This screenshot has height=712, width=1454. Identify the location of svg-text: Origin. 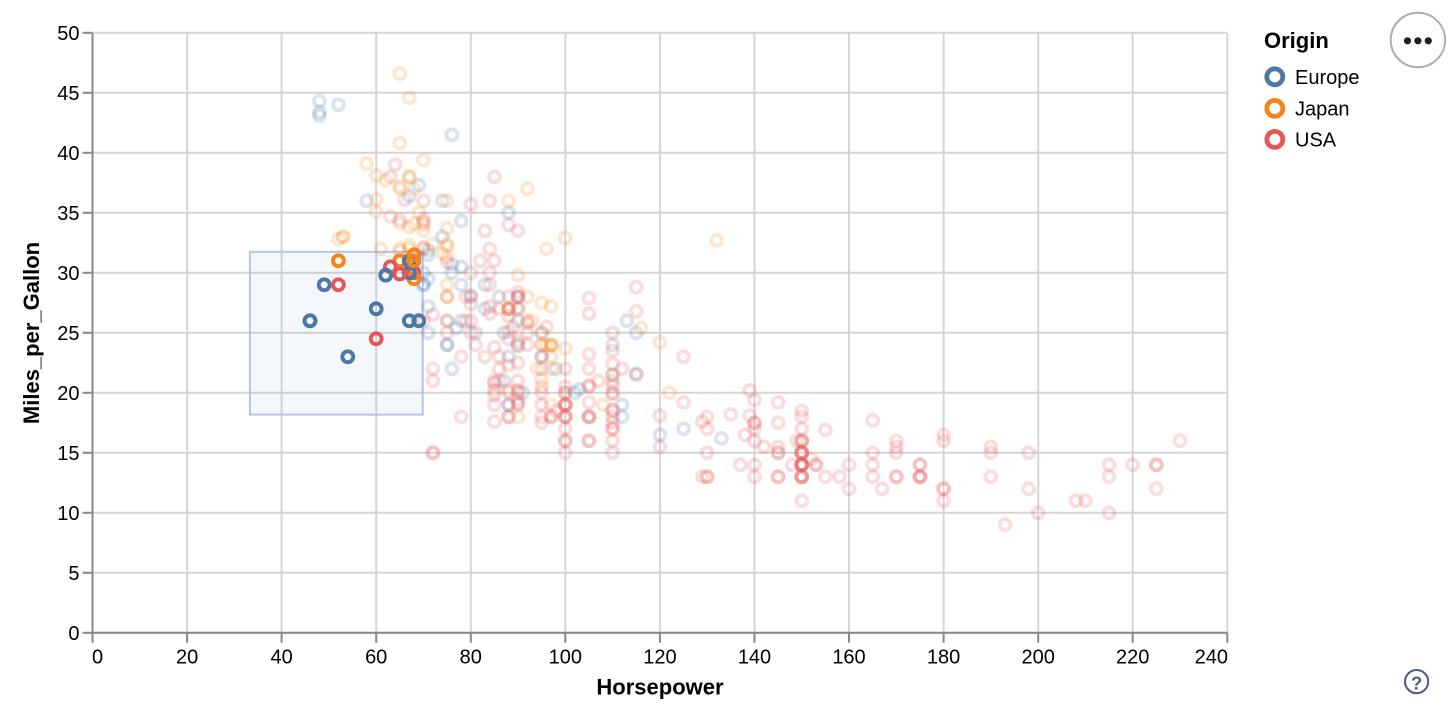
(1296, 40).